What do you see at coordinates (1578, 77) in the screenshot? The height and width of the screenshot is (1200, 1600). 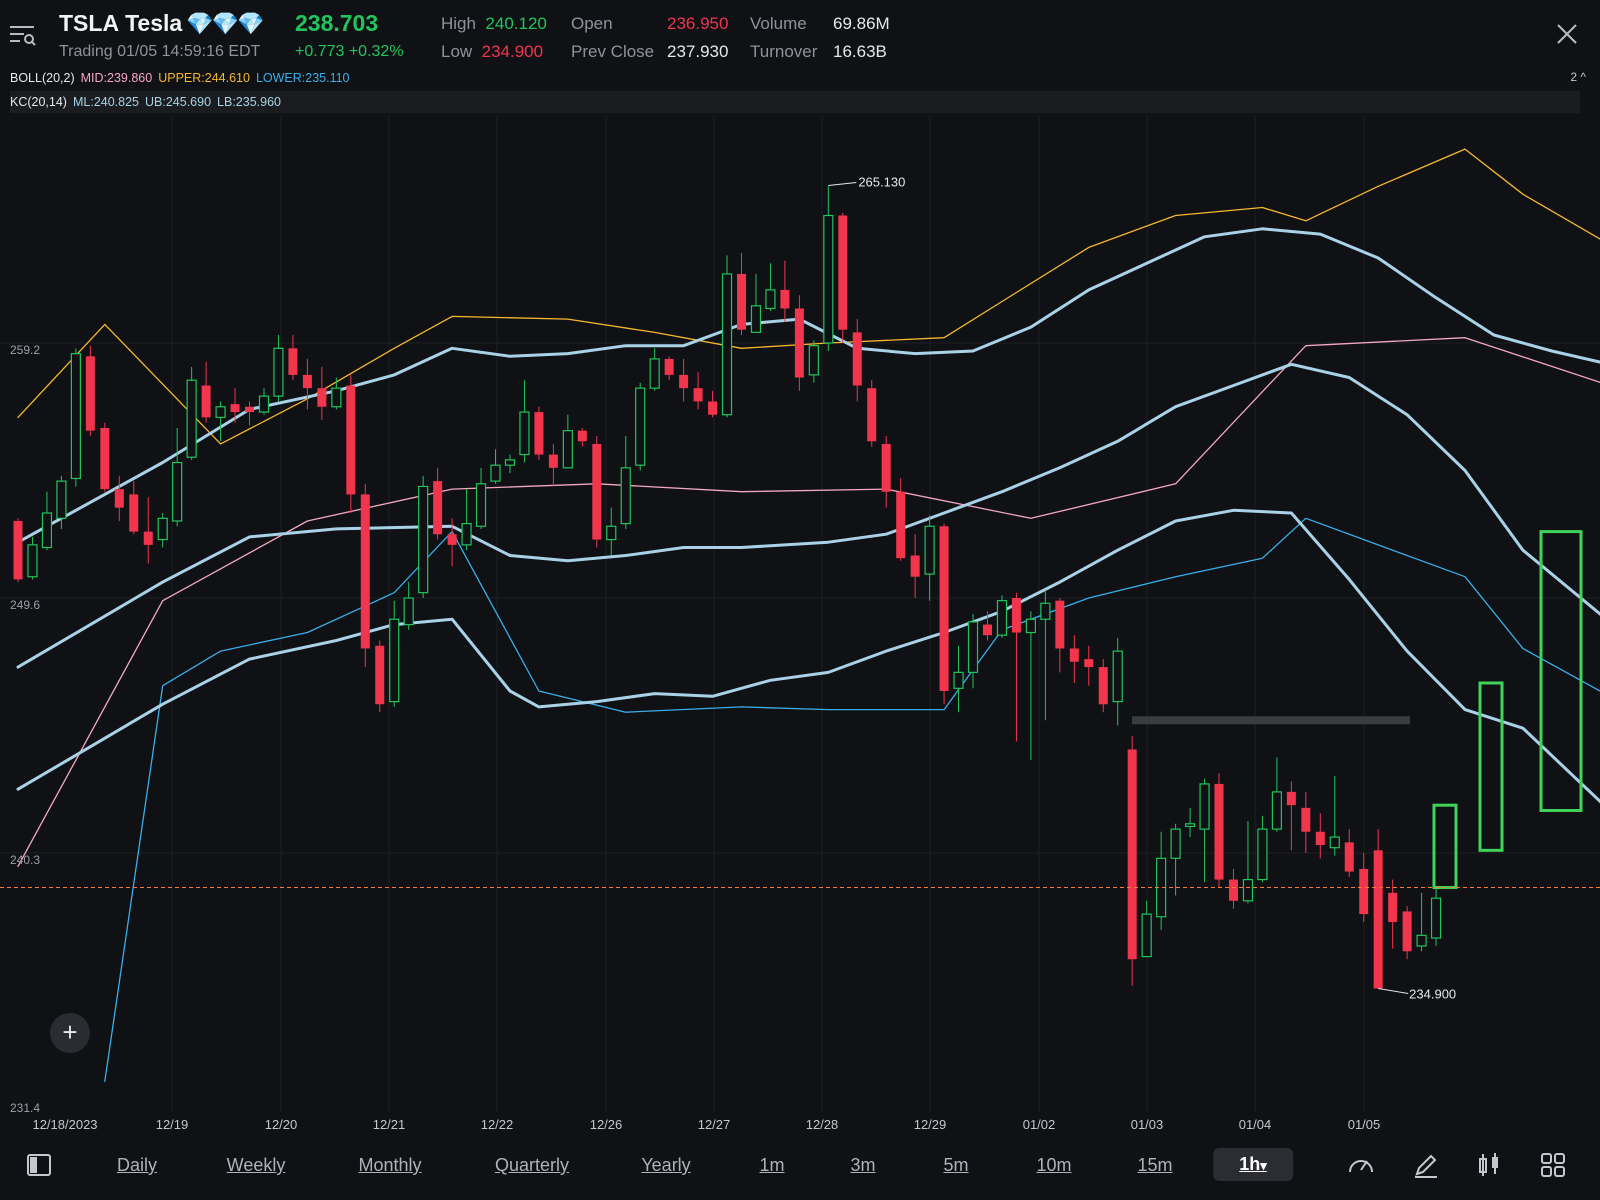 I see `indicator-collapse-toggle: 2 ^` at bounding box center [1578, 77].